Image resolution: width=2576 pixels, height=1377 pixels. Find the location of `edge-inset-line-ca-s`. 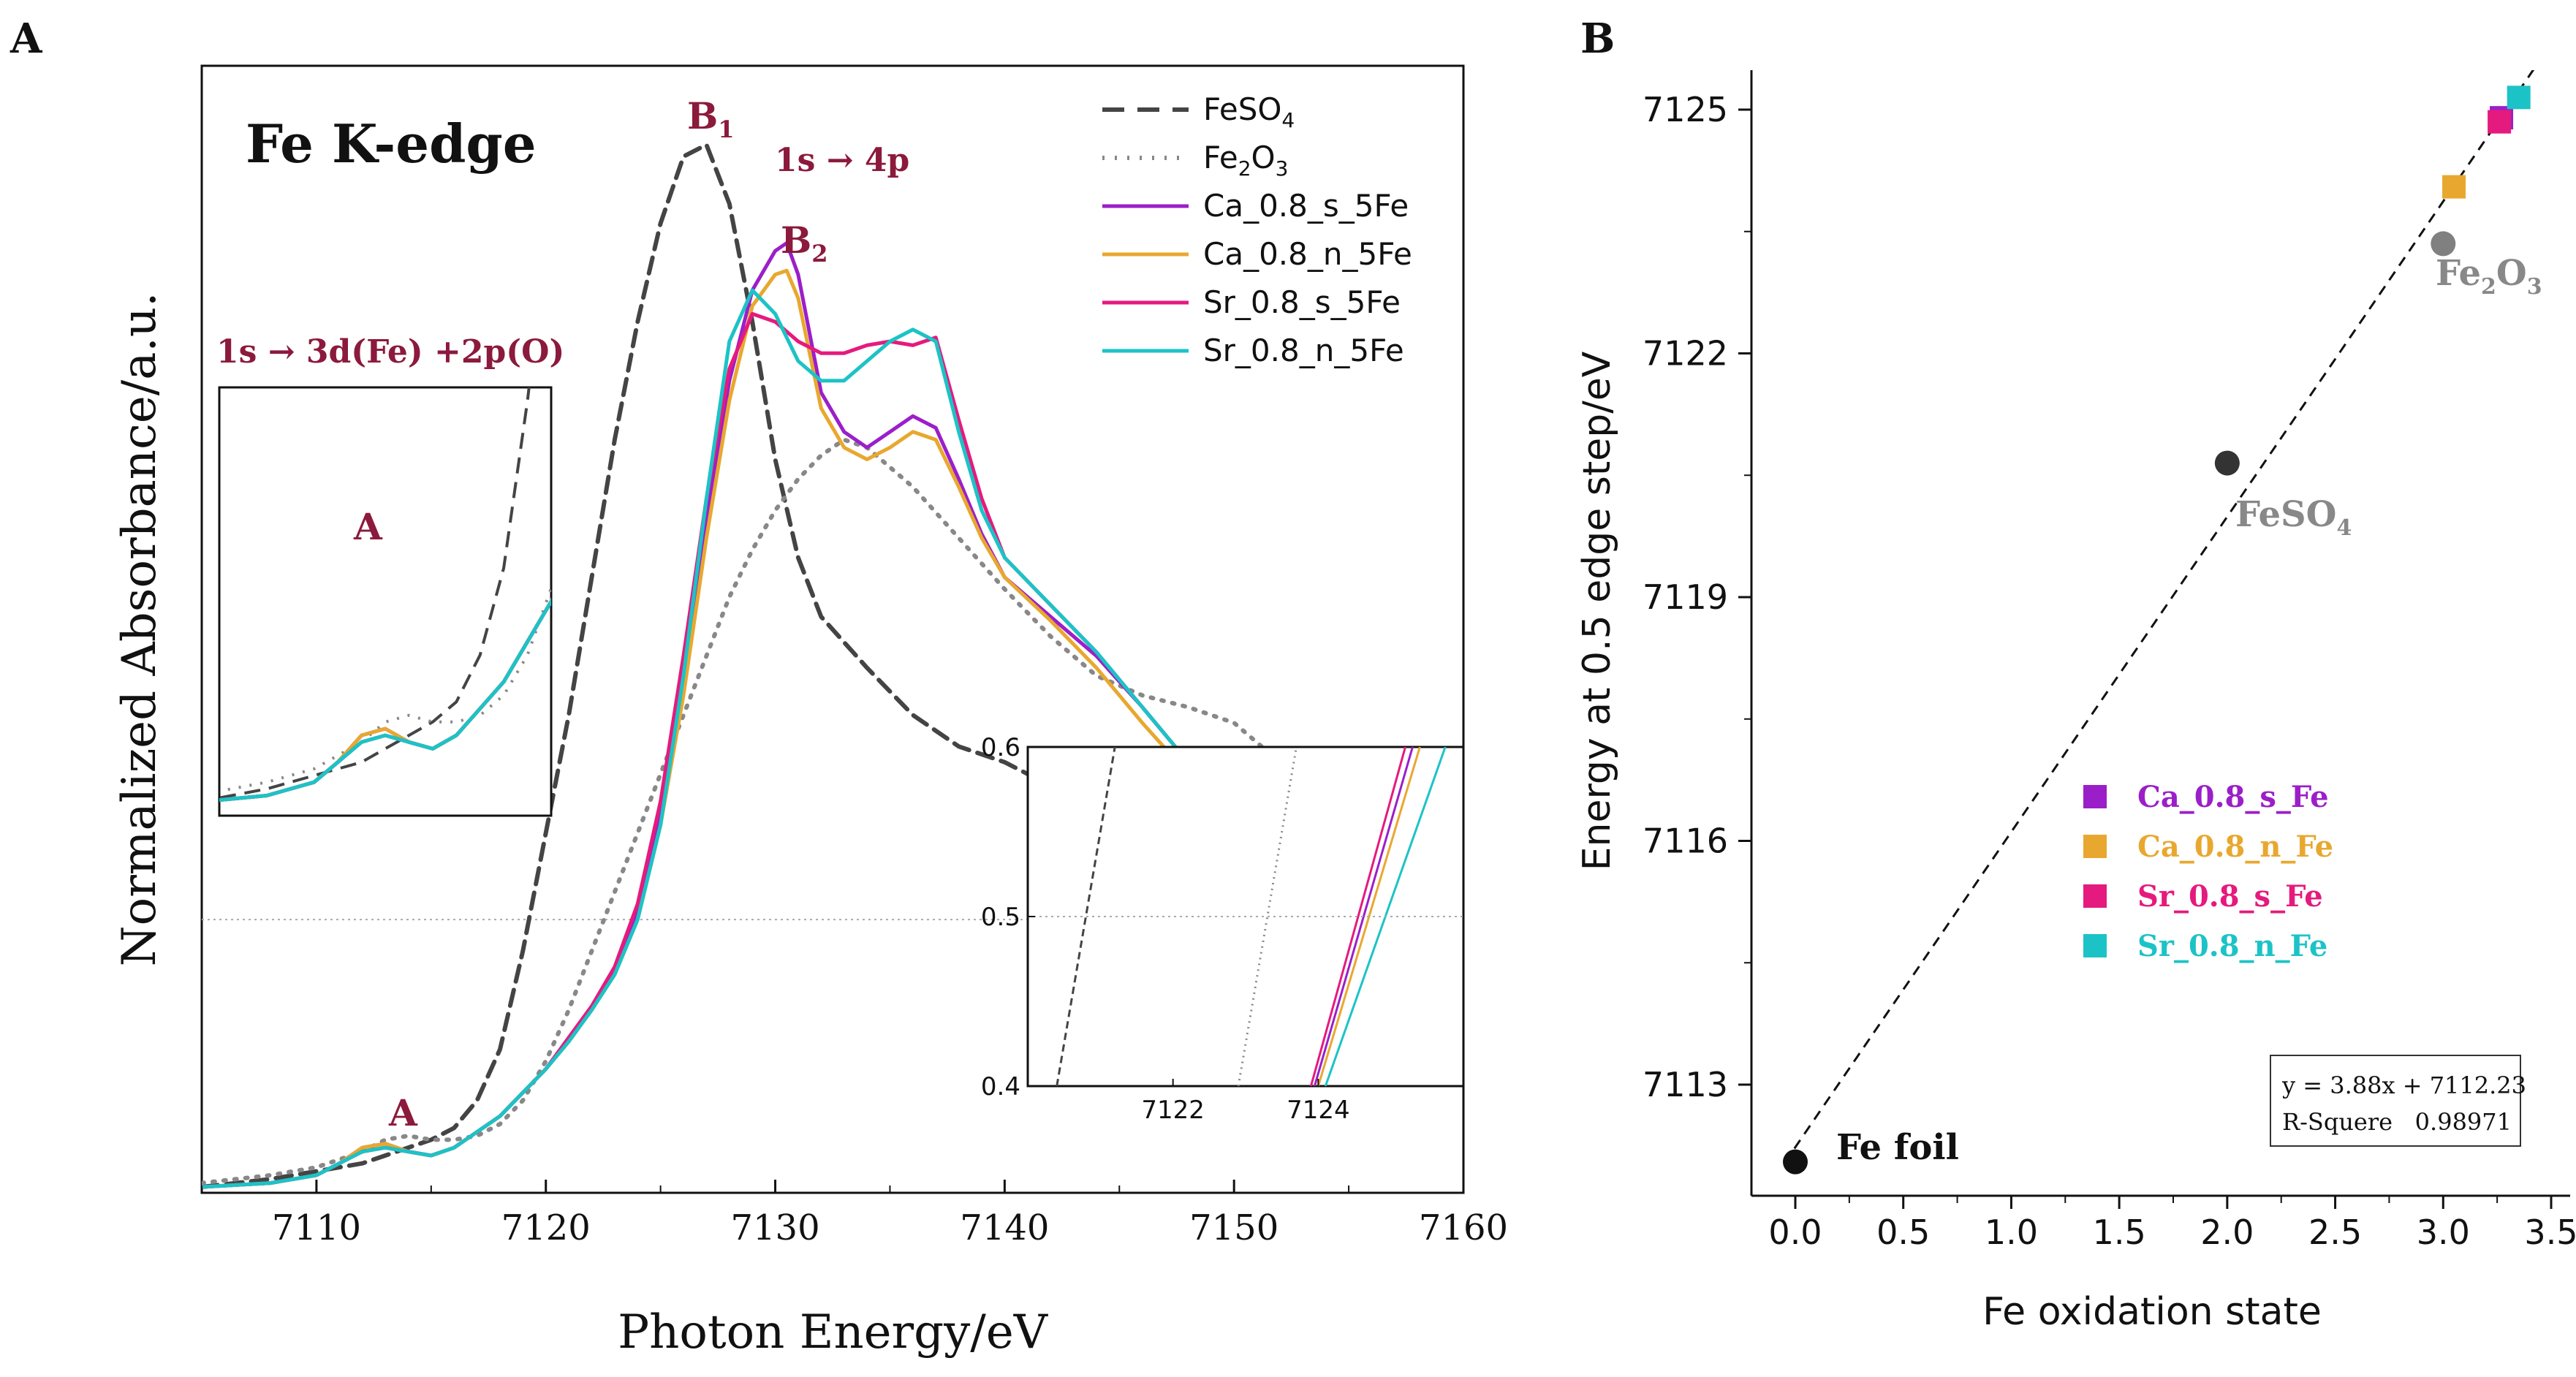

edge-inset-line-ca-s is located at coordinates (1363, 916).